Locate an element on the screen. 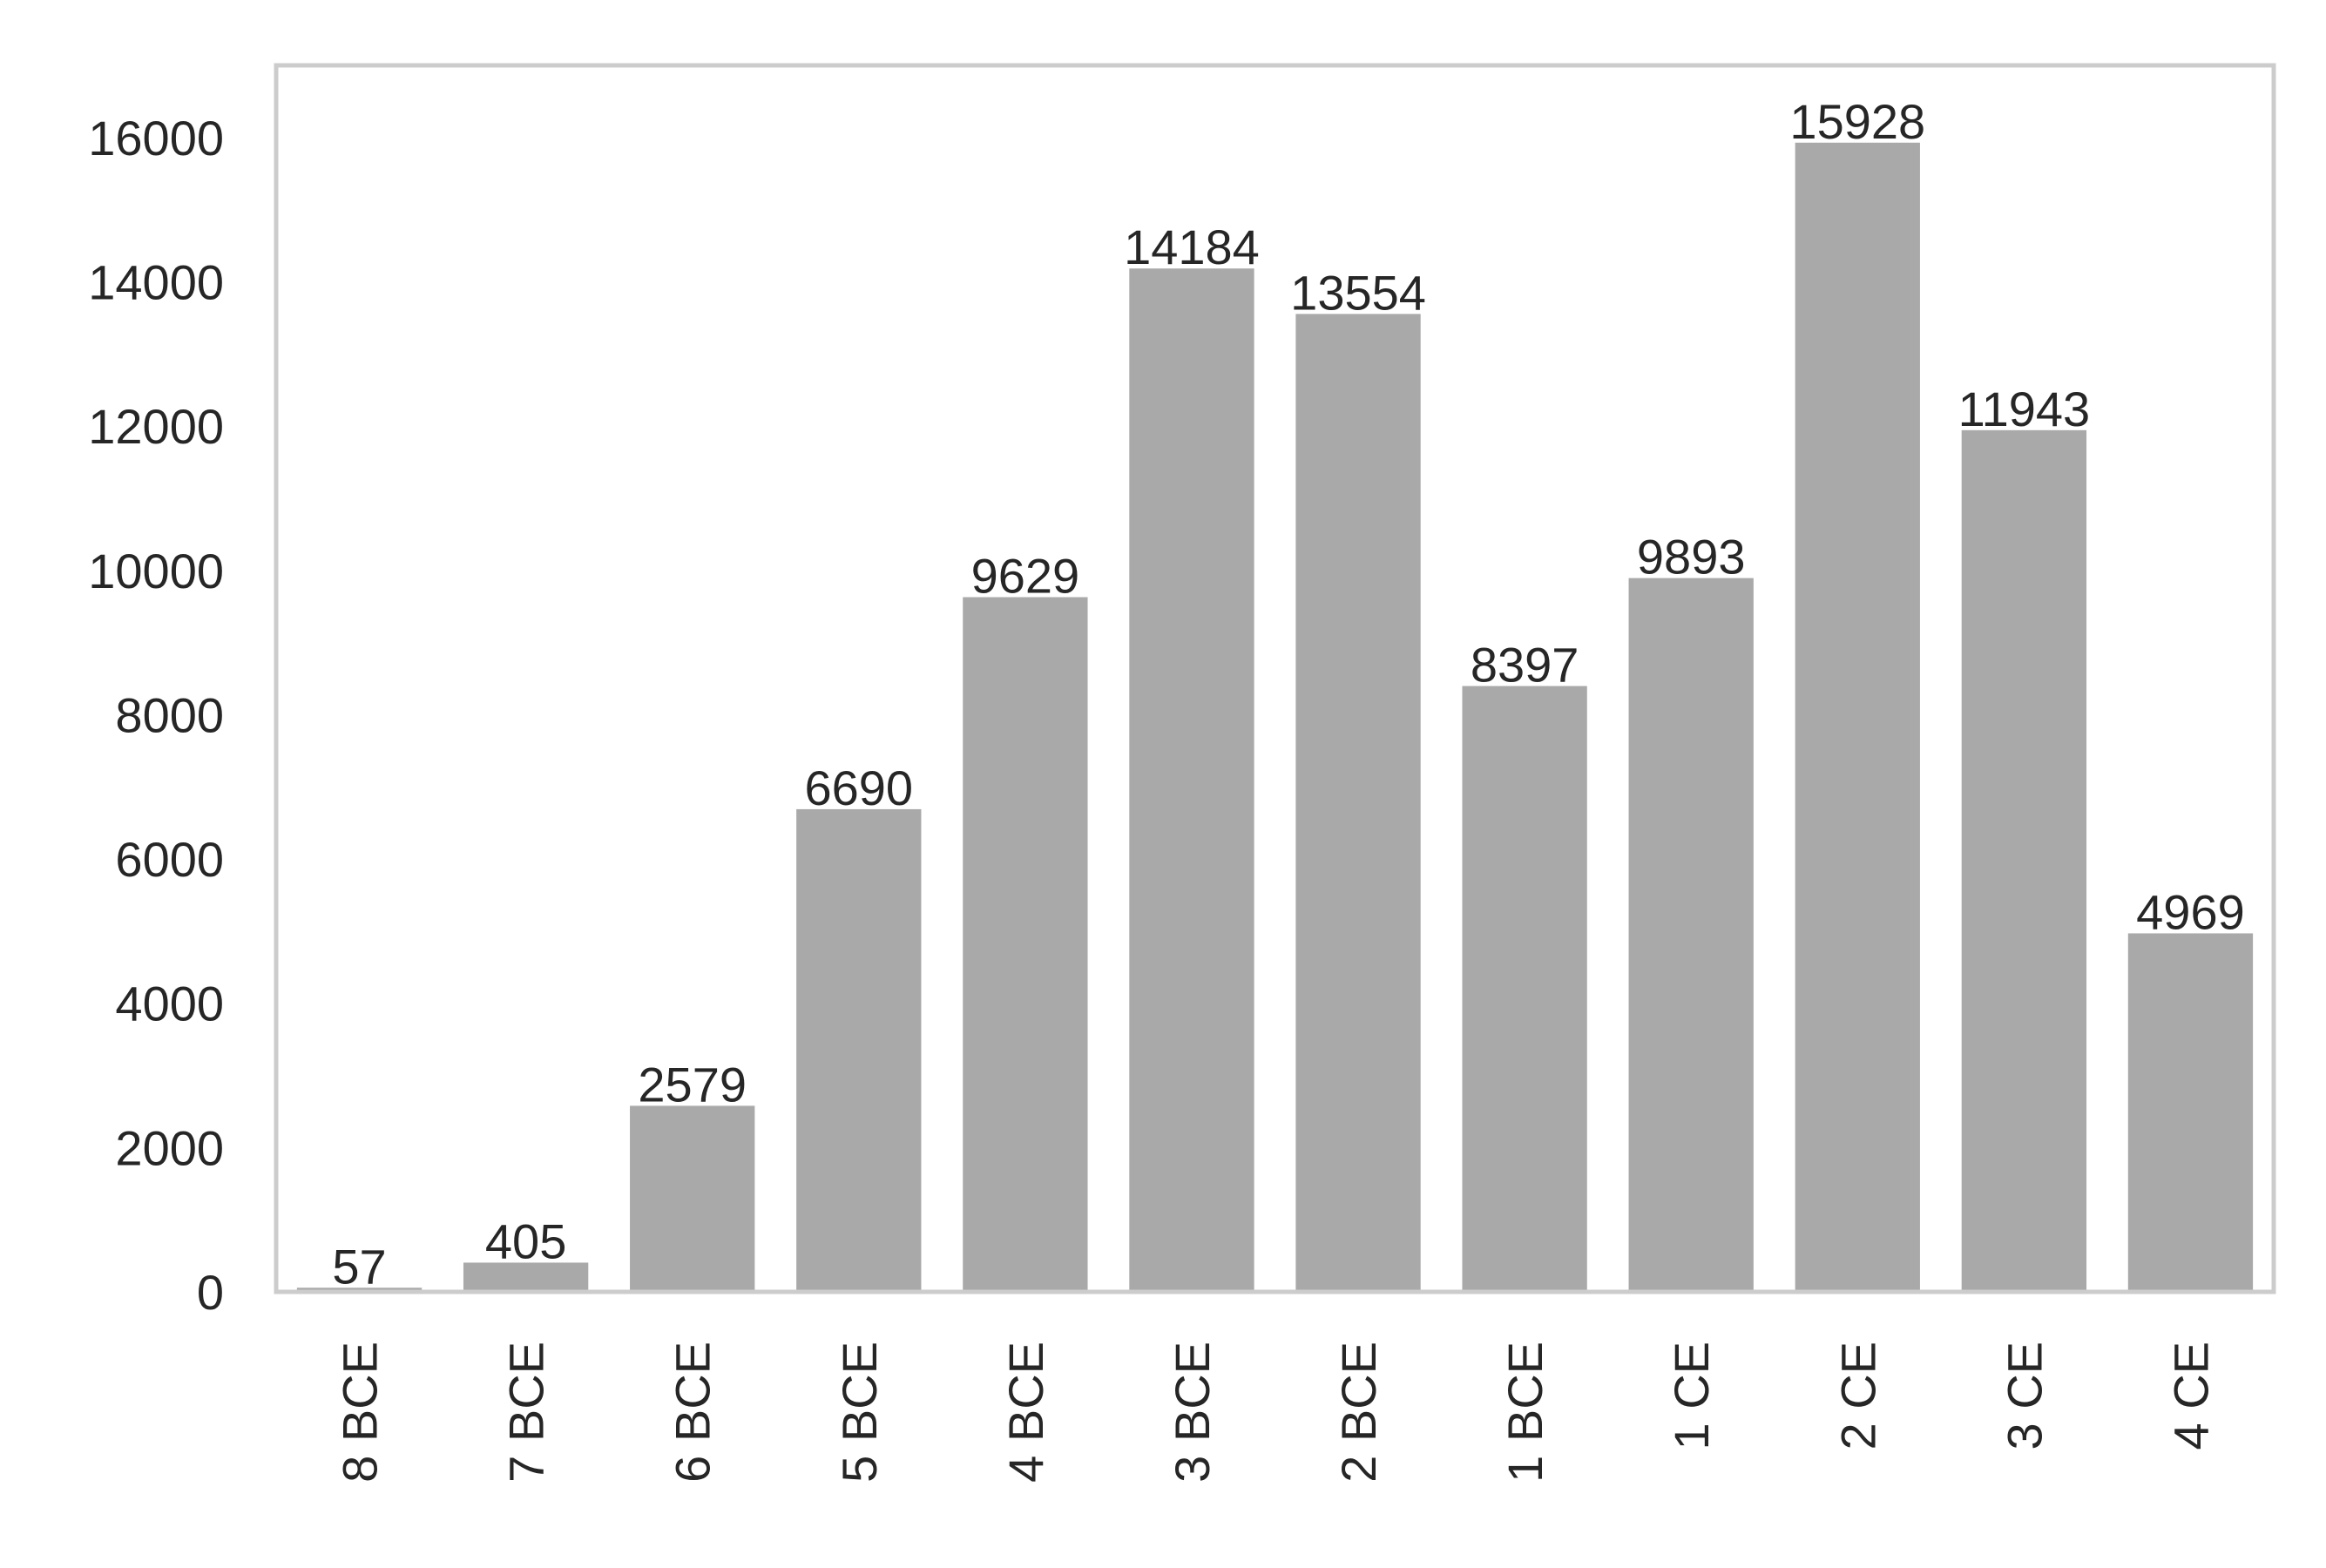  bar-value-label: 57 is located at coordinates (359, 1266).